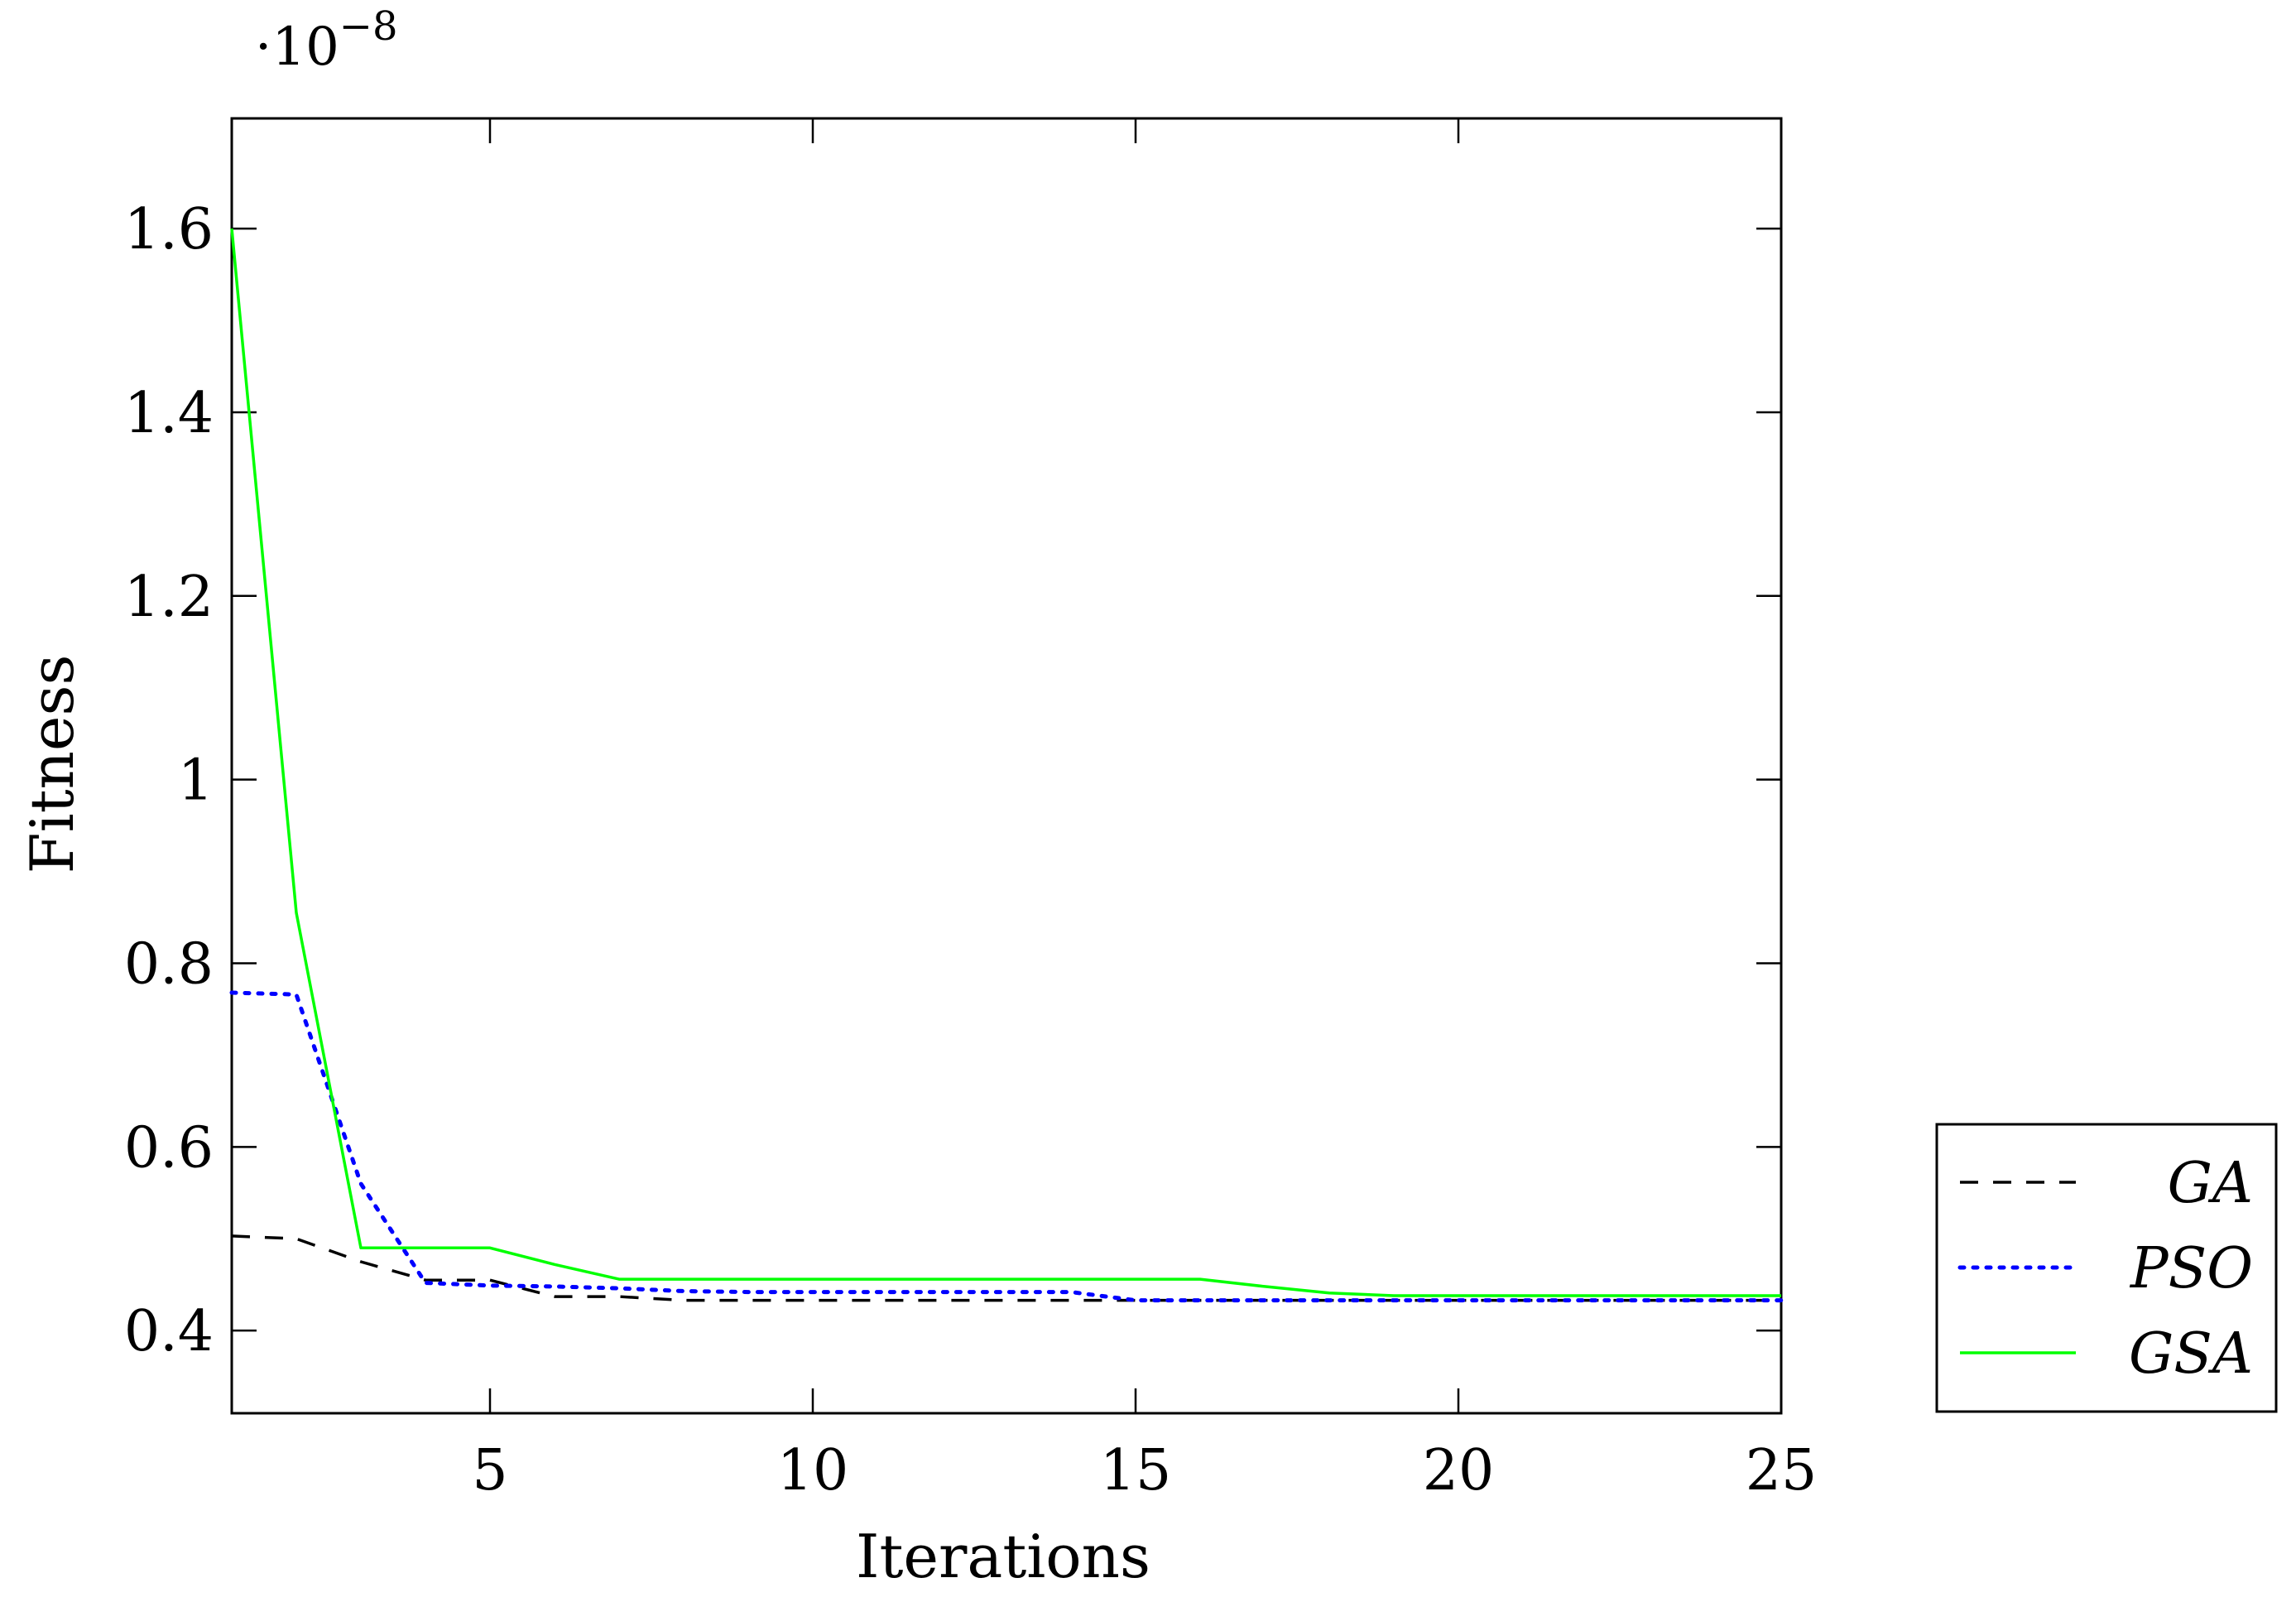  Describe the element at coordinates (1003, 1556) in the screenshot. I see `x-axis-label: Iterations` at that location.